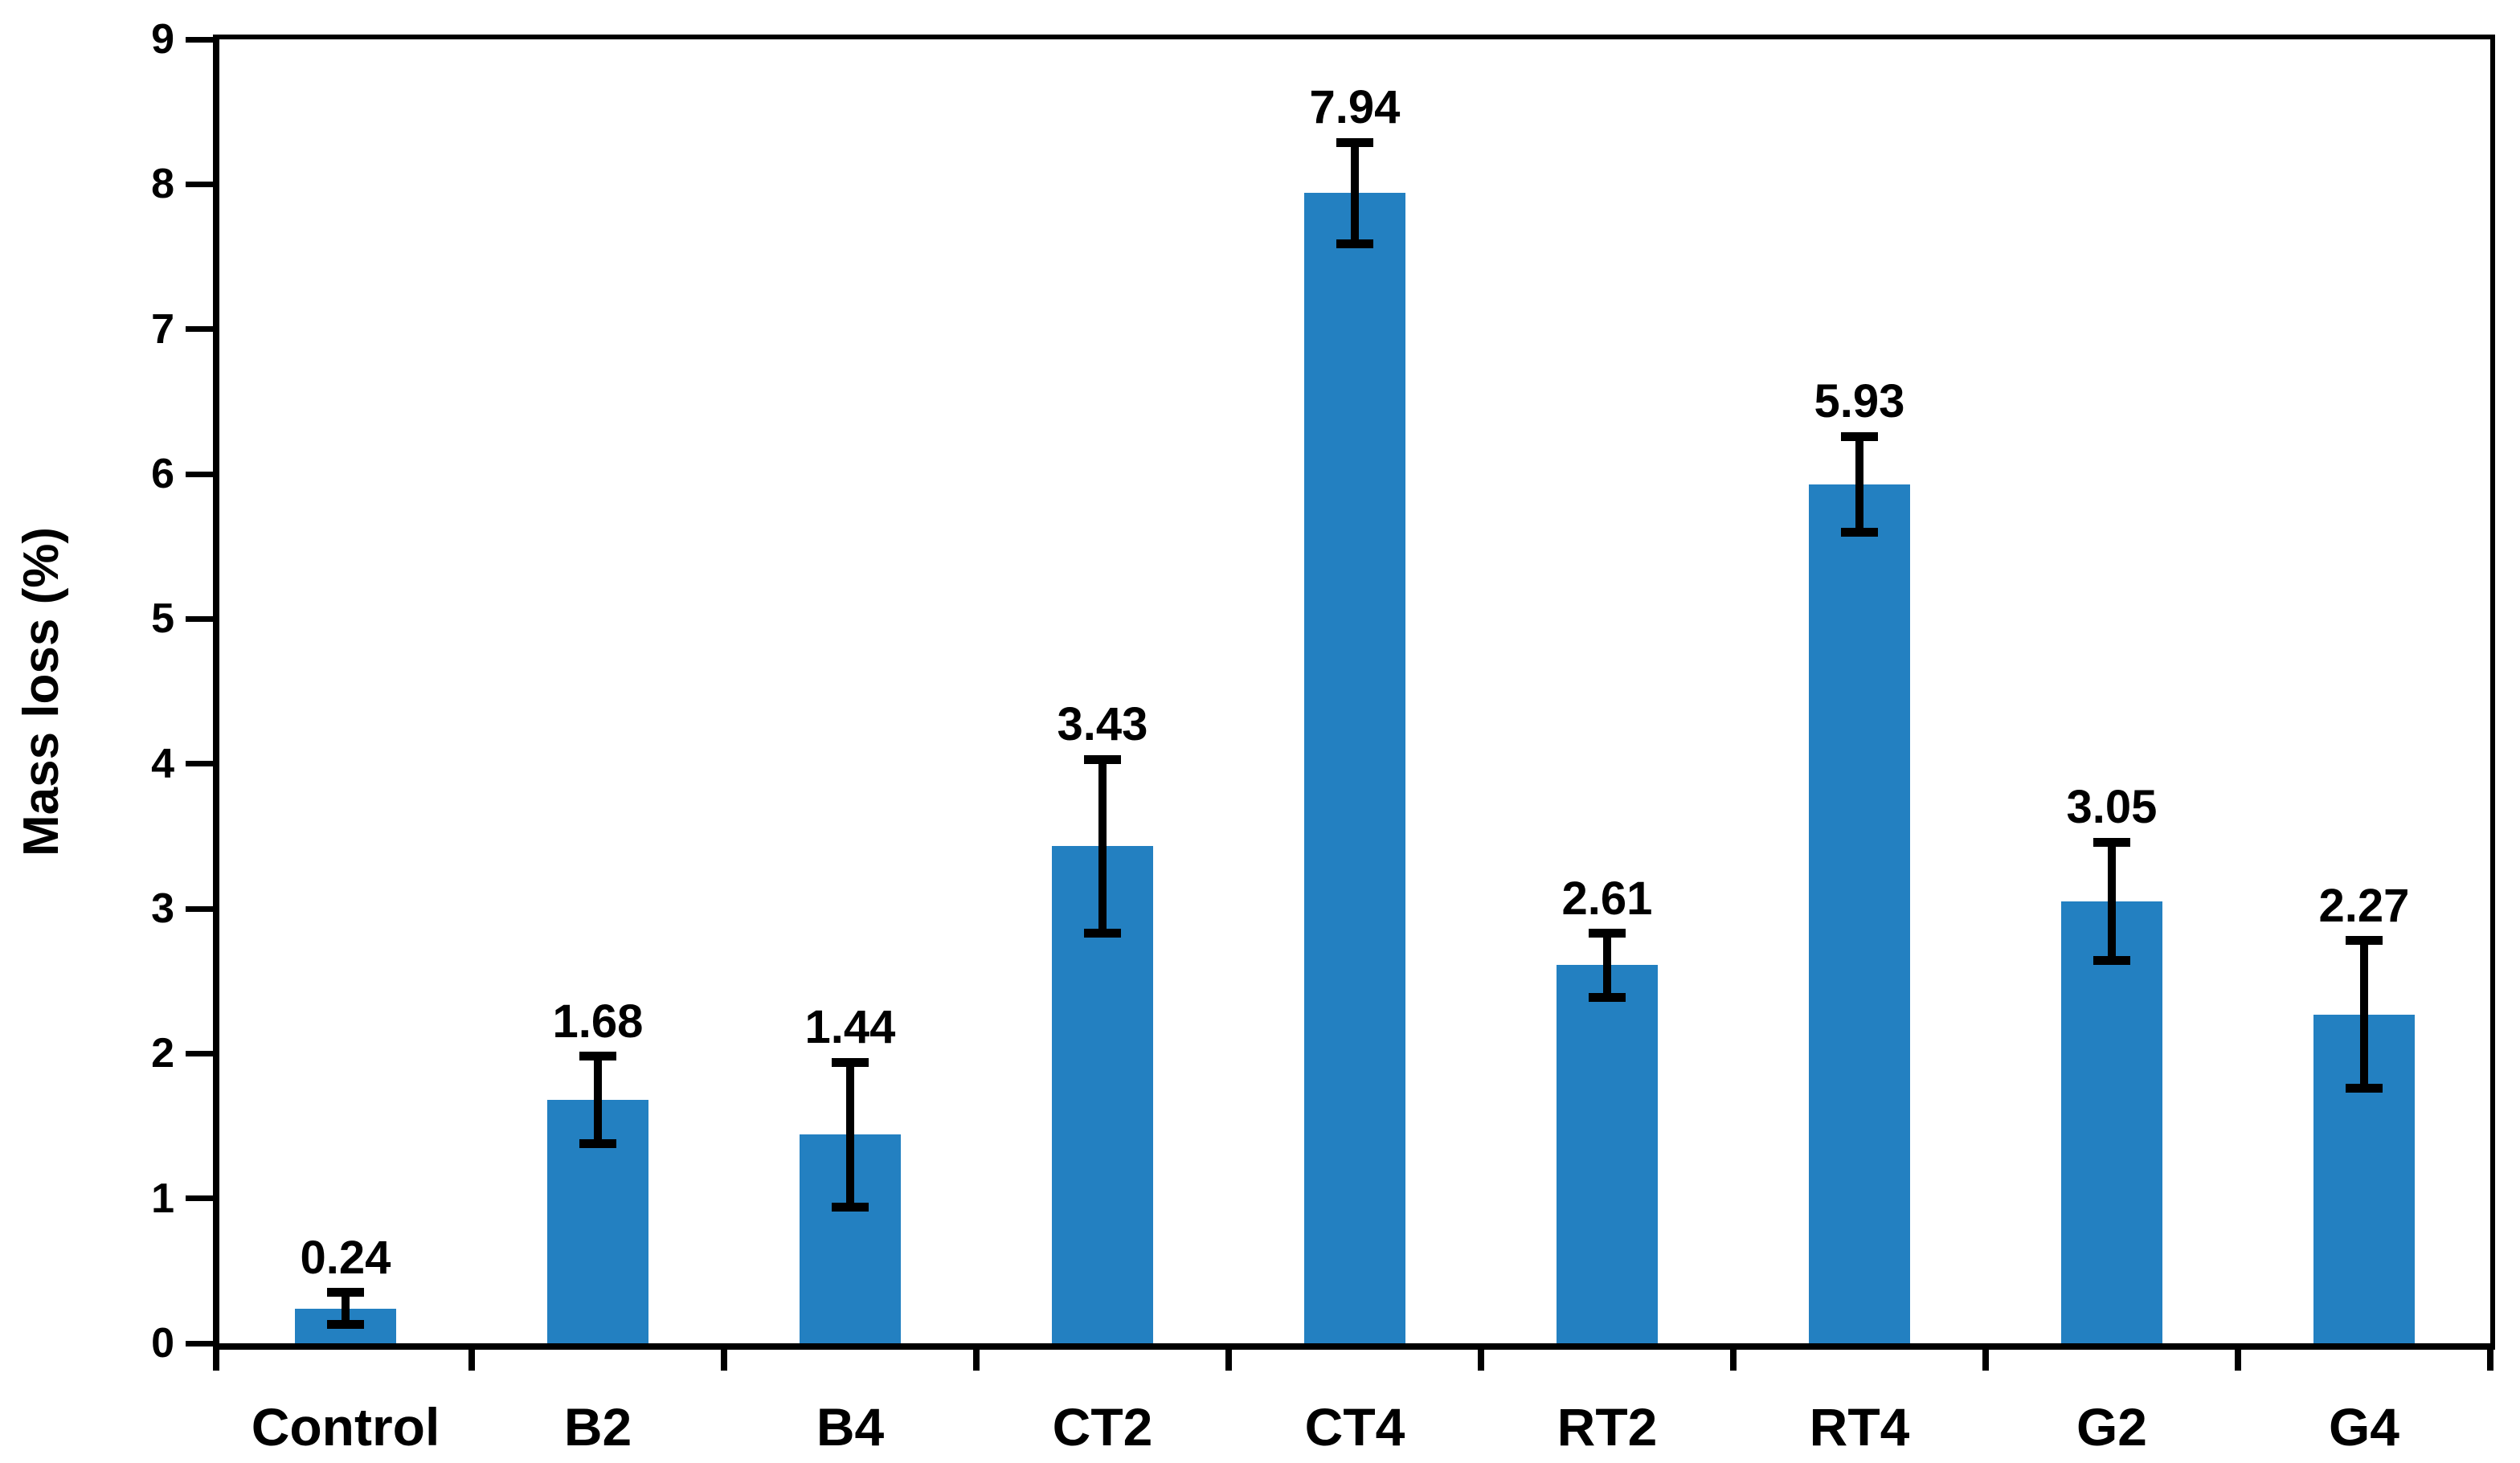 Image resolution: width=2520 pixels, height=1463 pixels. Describe the element at coordinates (1860, 913) in the screenshot. I see `bar-rt4` at that location.